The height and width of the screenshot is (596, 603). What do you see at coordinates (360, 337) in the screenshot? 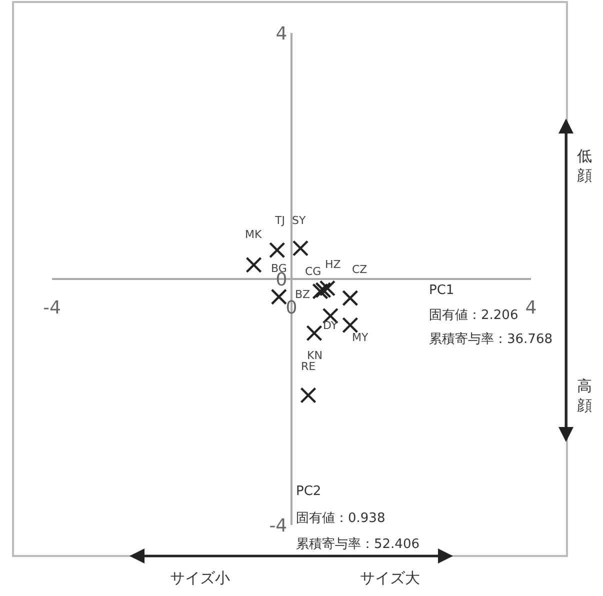
I see `annotation: MY` at bounding box center [360, 337].